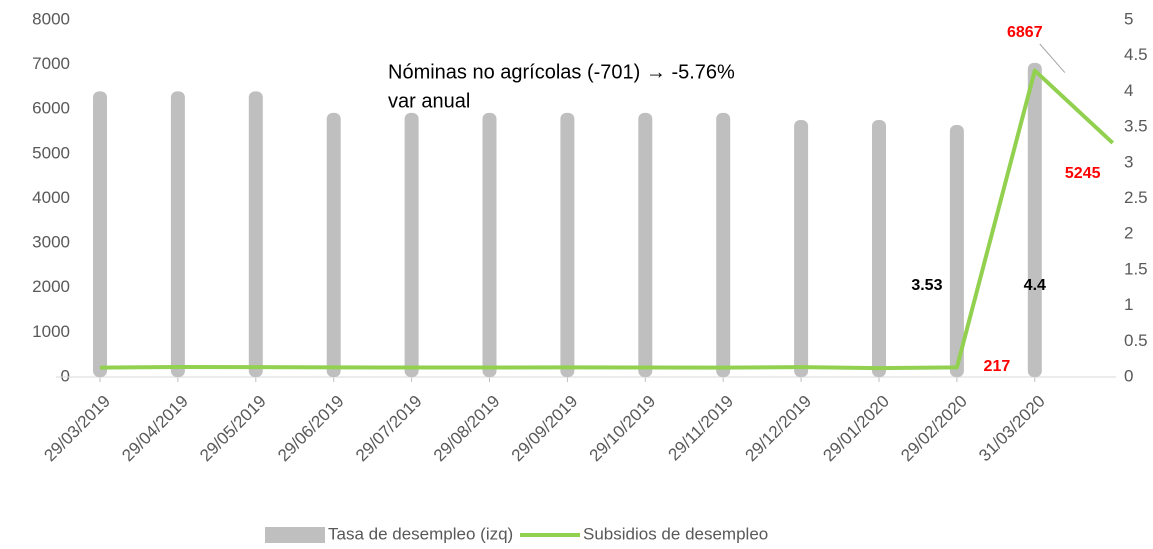 The height and width of the screenshot is (549, 1153). What do you see at coordinates (1136, 126) in the screenshot?
I see `y2-tick-label: 3.5` at bounding box center [1136, 126].